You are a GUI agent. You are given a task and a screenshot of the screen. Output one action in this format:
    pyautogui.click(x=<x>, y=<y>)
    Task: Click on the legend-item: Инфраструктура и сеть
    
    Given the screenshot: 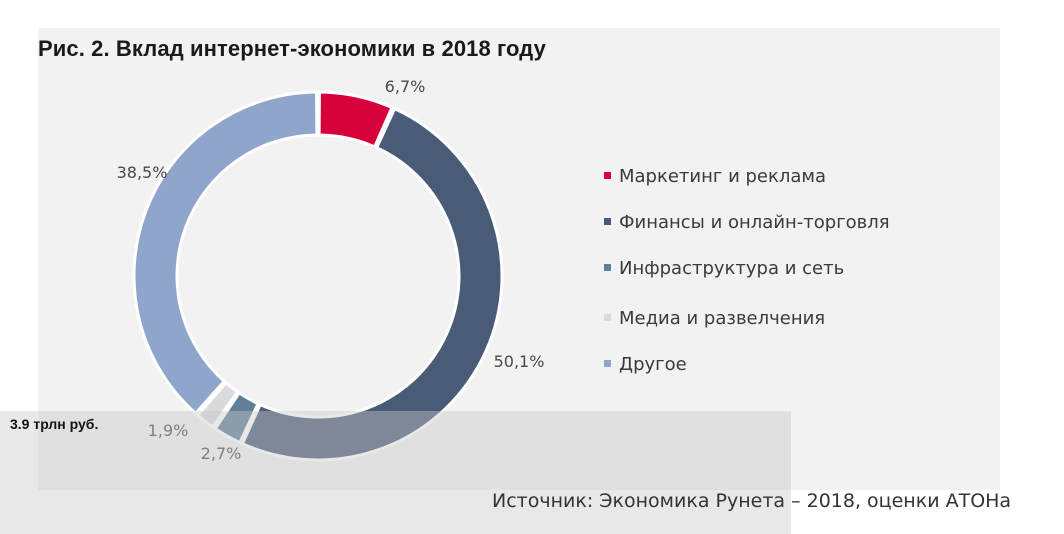 What is the action you would take?
    pyautogui.click(x=724, y=268)
    